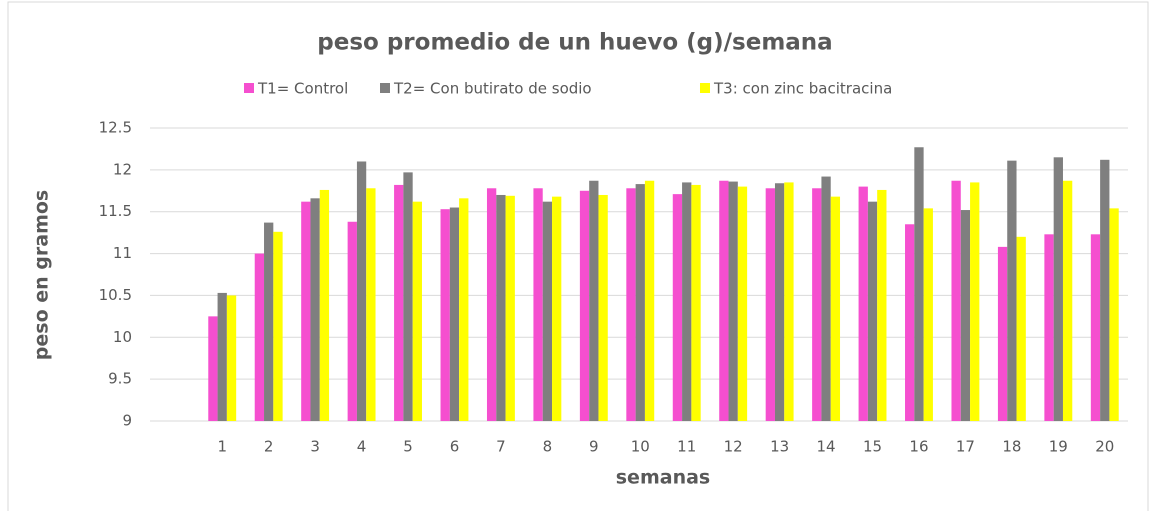 The width and height of the screenshot is (1150, 511). What do you see at coordinates (269, 447) in the screenshot?
I see `x-tick-label: 2` at bounding box center [269, 447].